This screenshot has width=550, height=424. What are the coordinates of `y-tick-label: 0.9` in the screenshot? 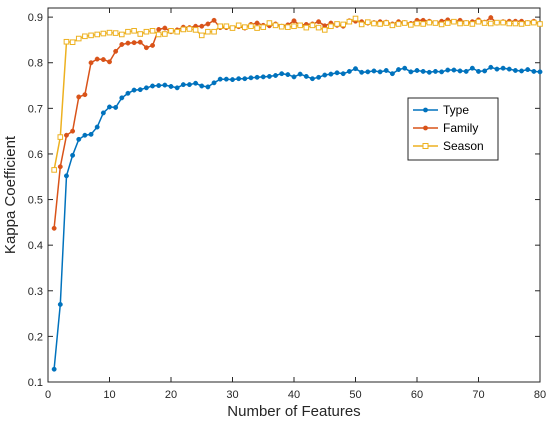 It's located at (35, 18).